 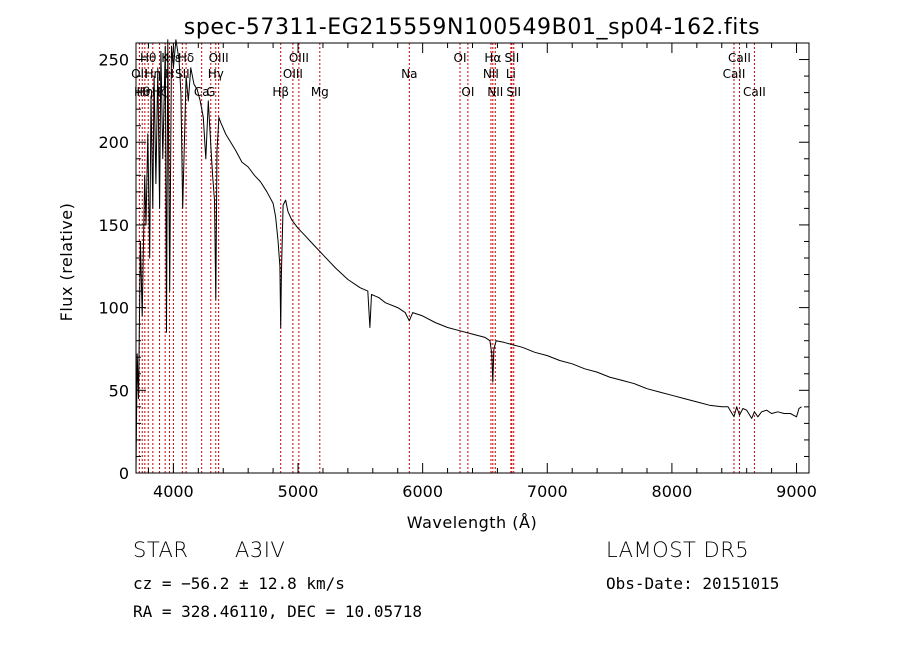 What do you see at coordinates (260, 550) in the screenshot?
I see `spectral-subclass: A3IV` at bounding box center [260, 550].